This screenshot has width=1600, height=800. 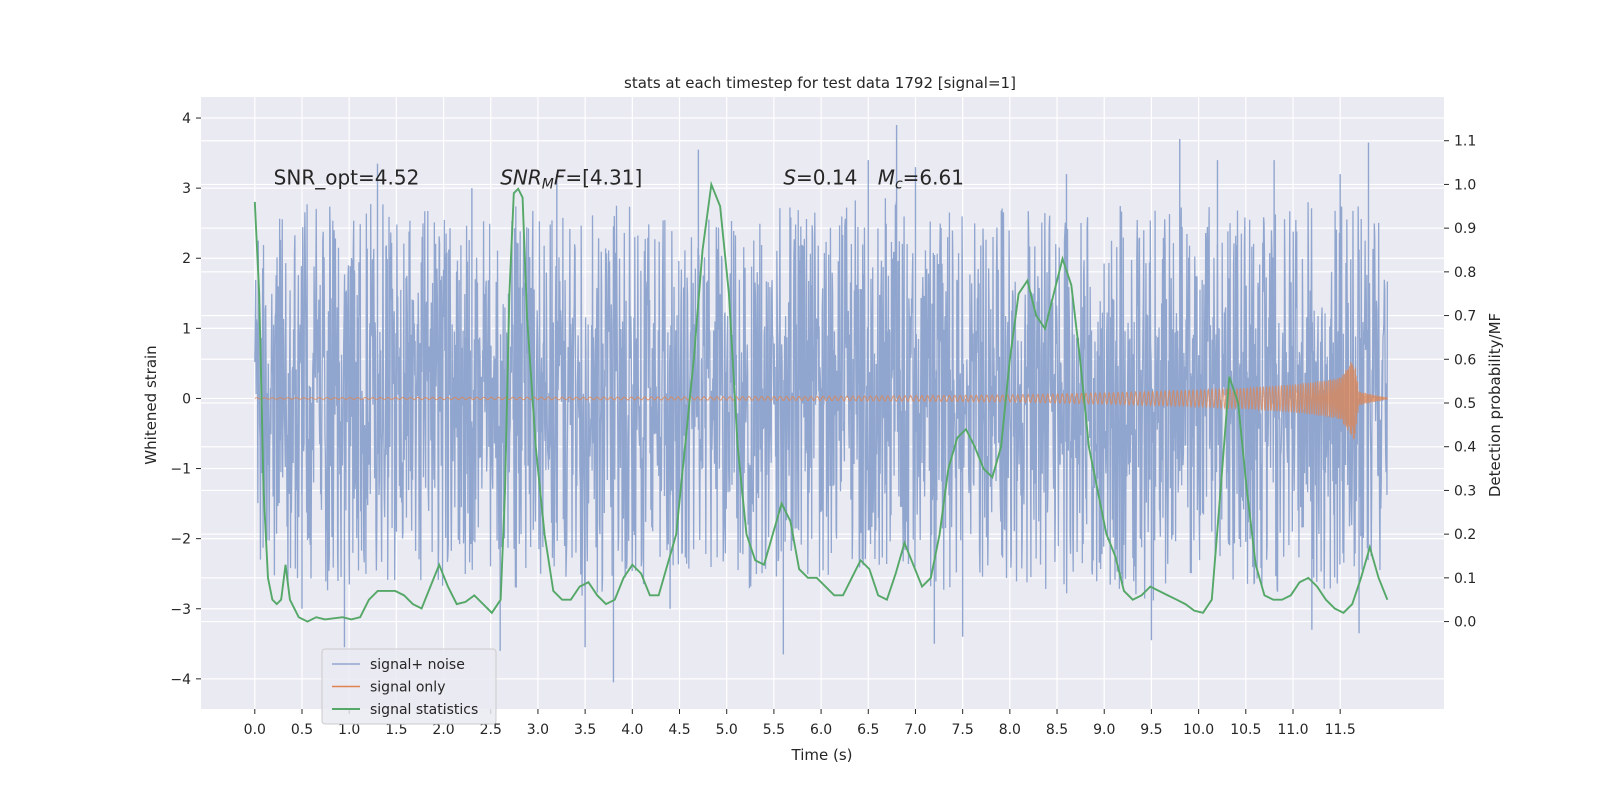 What do you see at coordinates (603, 178) in the screenshot?
I see `annotation-snr-mf-part-3: =[4.31]` at bounding box center [603, 178].